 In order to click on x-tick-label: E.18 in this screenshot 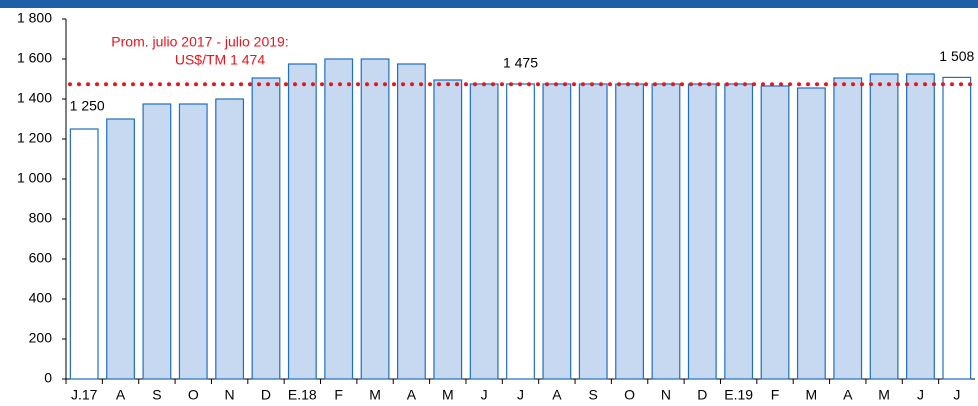, I will do `click(302, 395)`.